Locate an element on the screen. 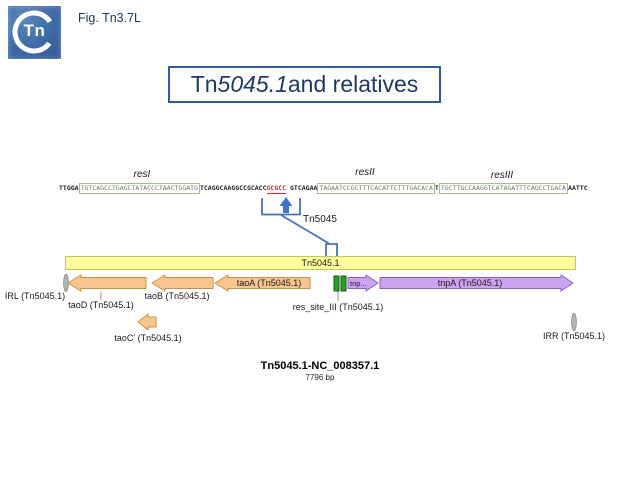 This screenshot has width=640, height=480. page-title: Tn 5045.1 and relatives is located at coordinates (304, 84).